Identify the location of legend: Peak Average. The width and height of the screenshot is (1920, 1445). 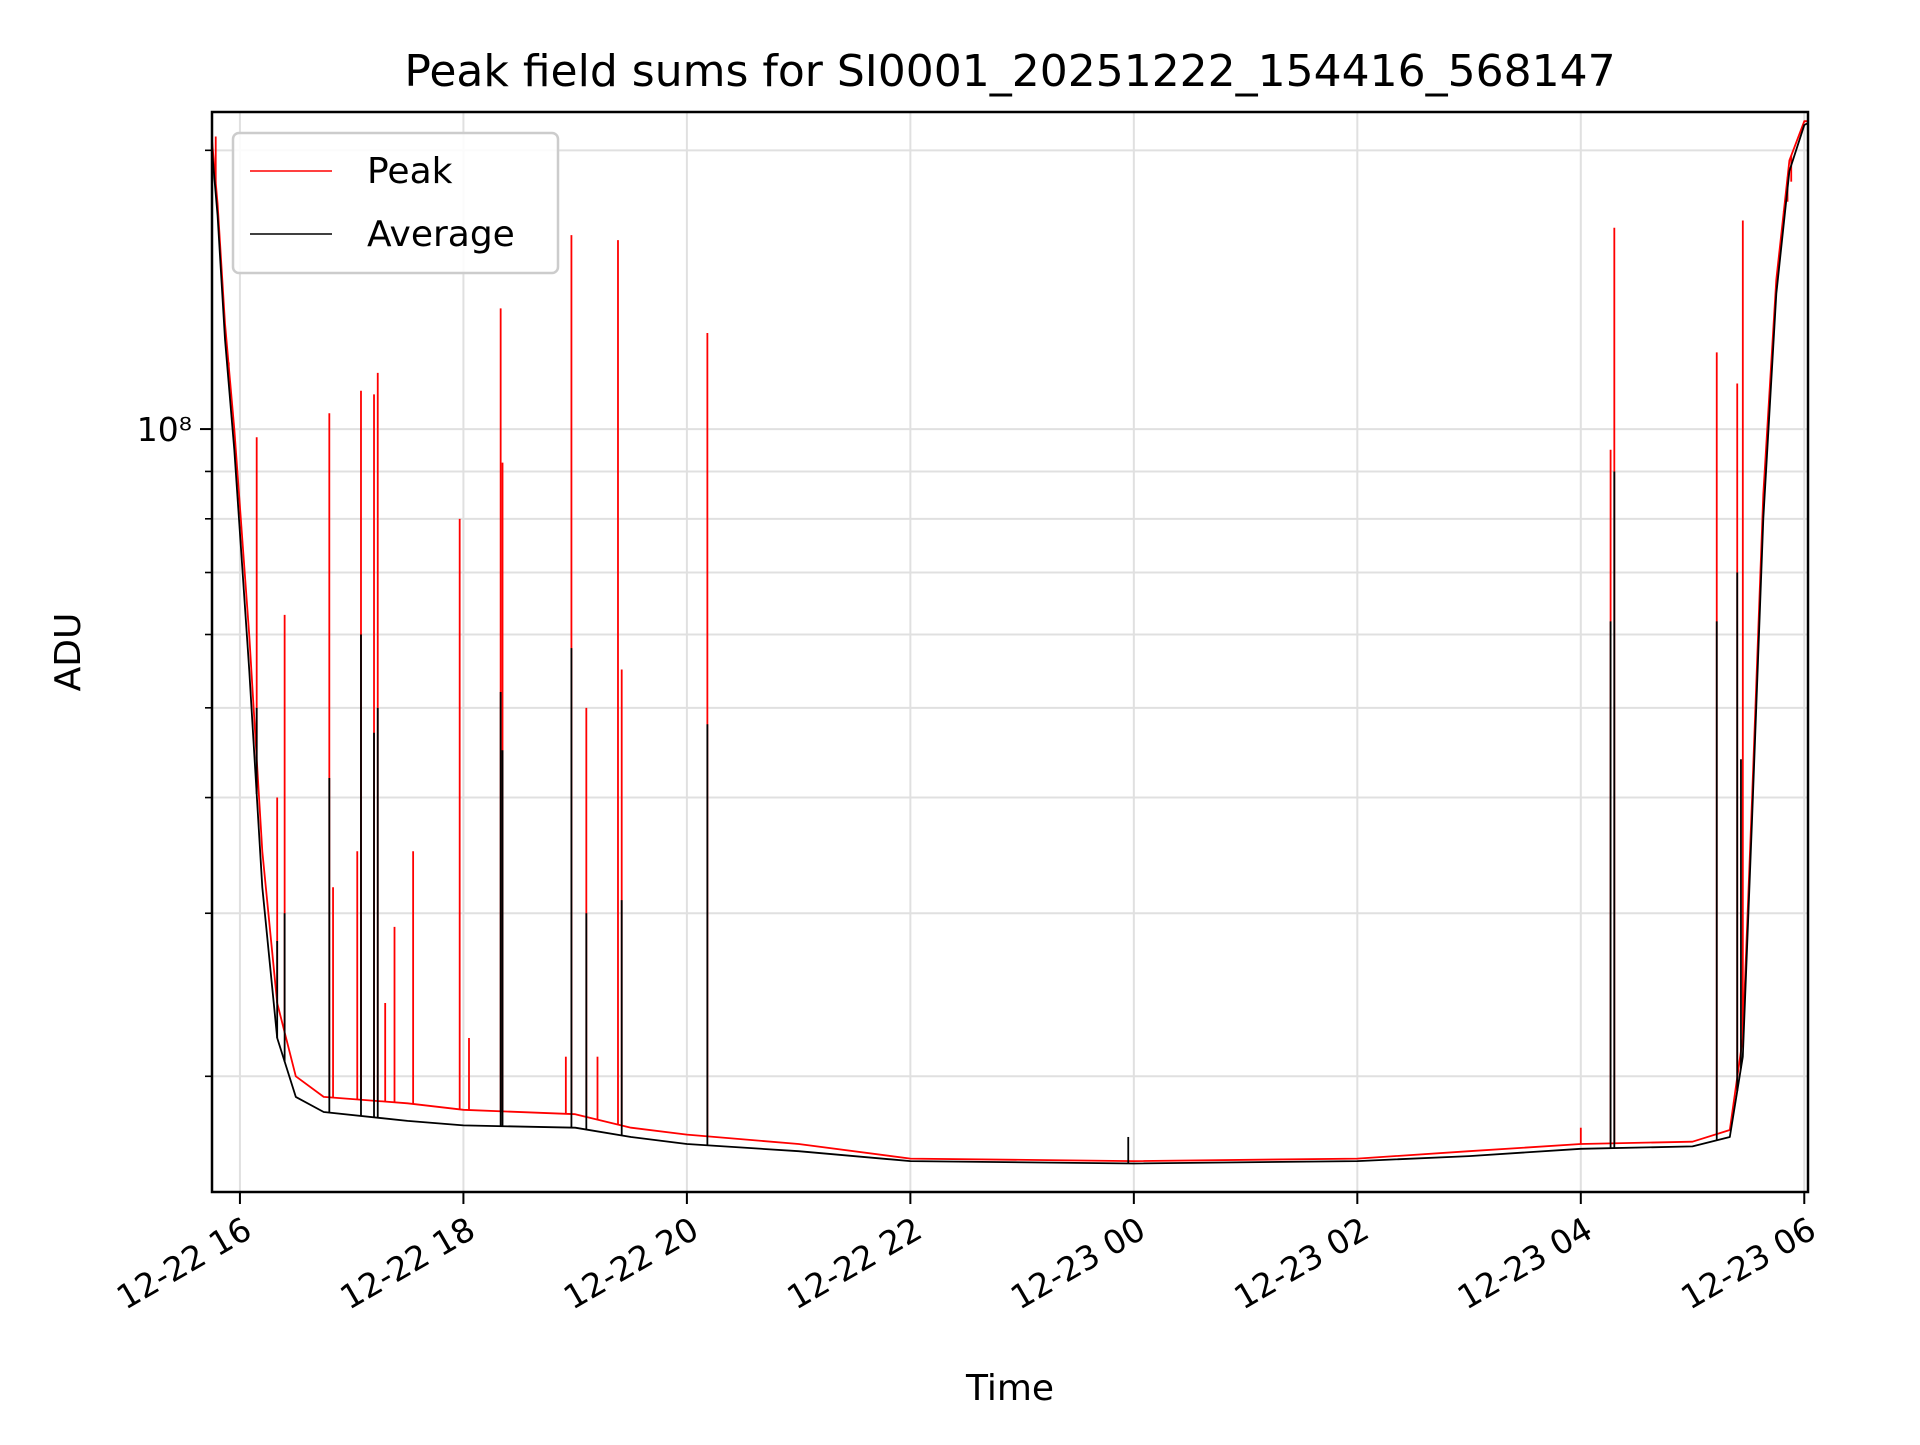
(395, 203).